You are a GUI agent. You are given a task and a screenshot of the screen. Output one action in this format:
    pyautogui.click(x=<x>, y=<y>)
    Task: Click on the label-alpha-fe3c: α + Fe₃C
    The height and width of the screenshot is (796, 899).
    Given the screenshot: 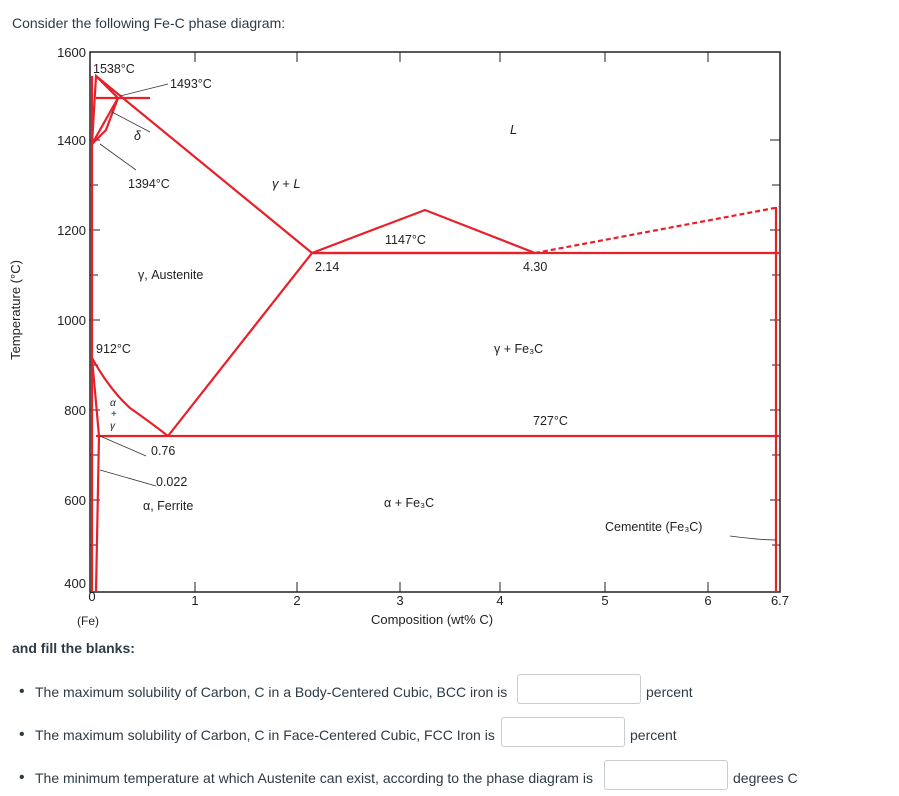 What is the action you would take?
    pyautogui.click(x=409, y=503)
    